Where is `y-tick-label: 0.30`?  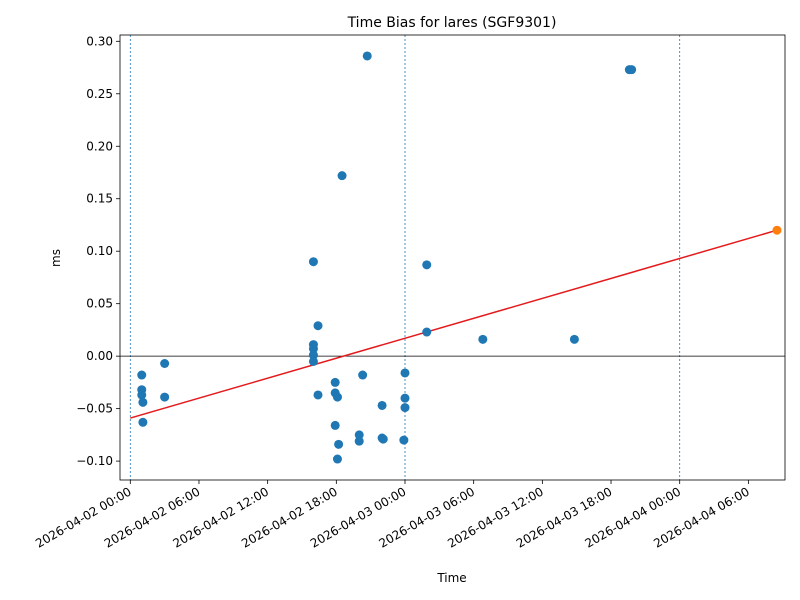
y-tick-label: 0.30 is located at coordinates (99, 41).